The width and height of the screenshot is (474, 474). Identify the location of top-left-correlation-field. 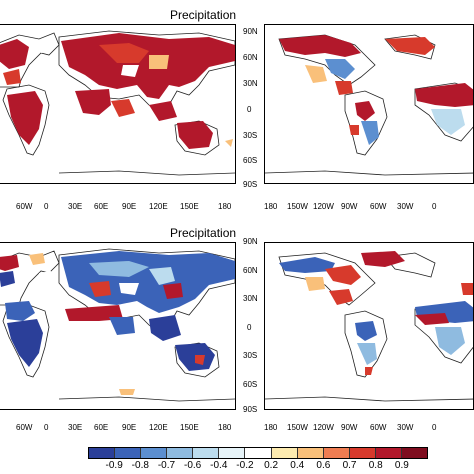
(117, 91).